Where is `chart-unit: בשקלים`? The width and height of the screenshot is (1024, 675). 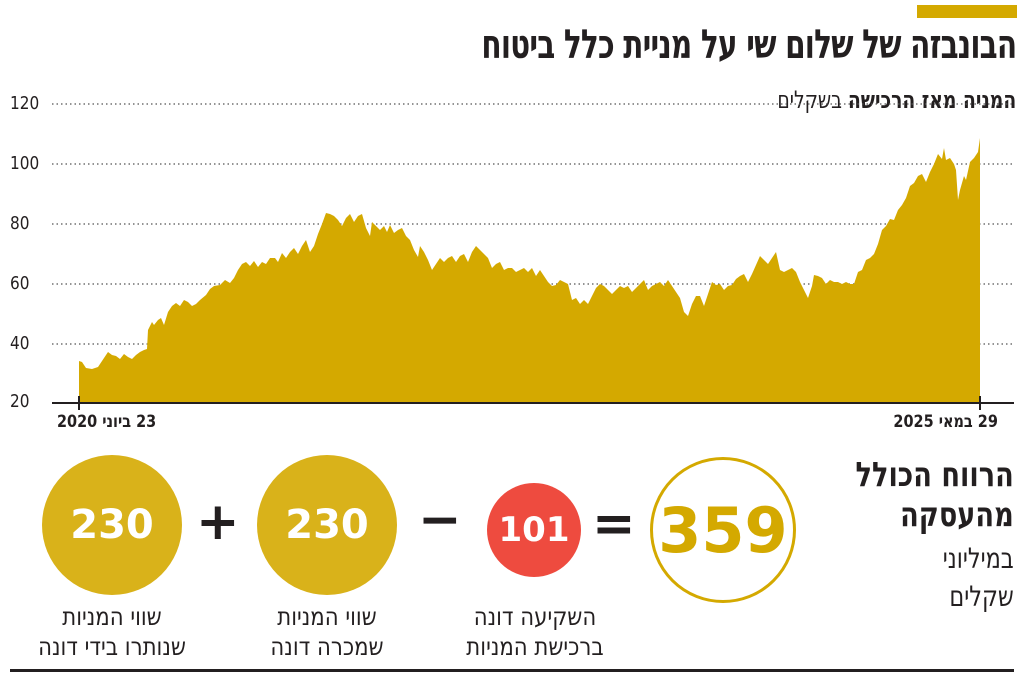
chart-unit: בשקלים is located at coordinates (809, 100).